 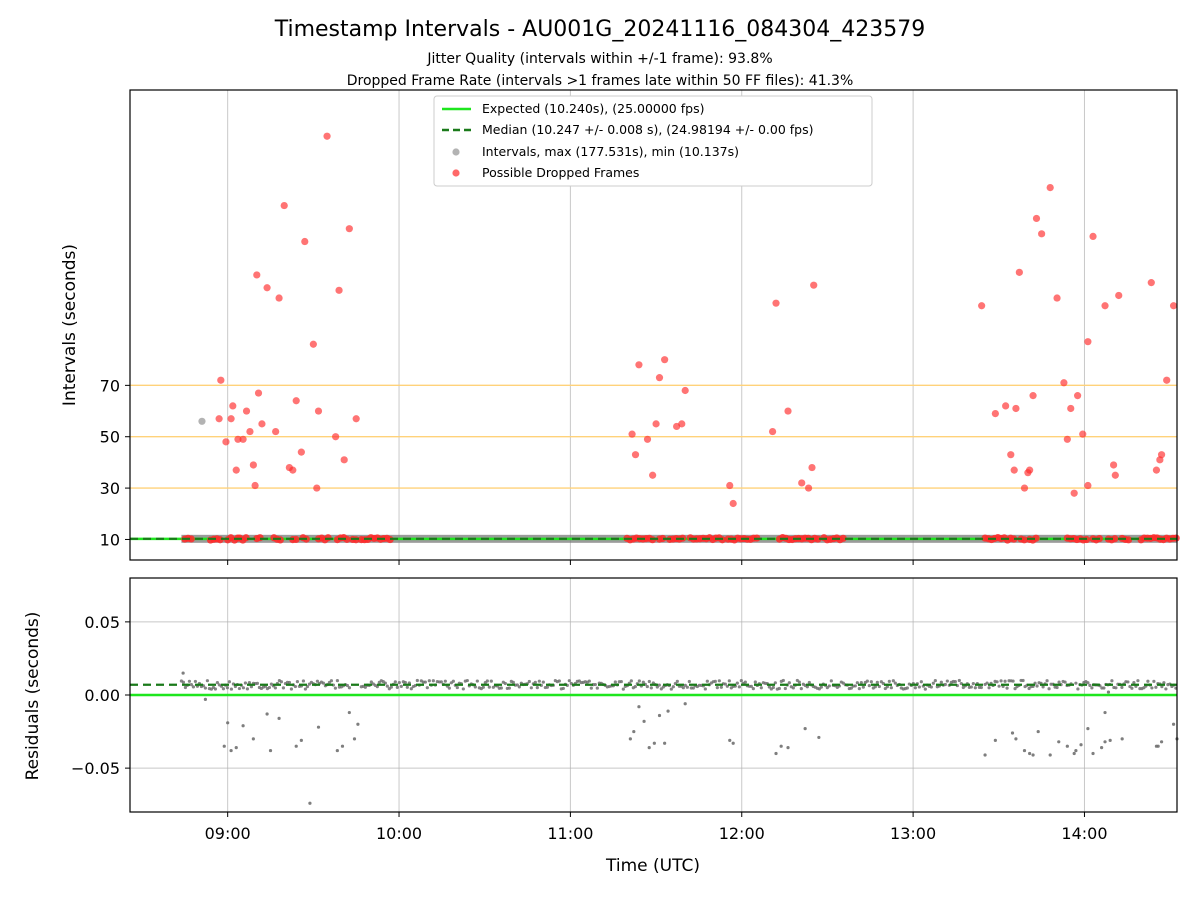 What do you see at coordinates (456, 152) in the screenshot?
I see `legend-intervals-swatch` at bounding box center [456, 152].